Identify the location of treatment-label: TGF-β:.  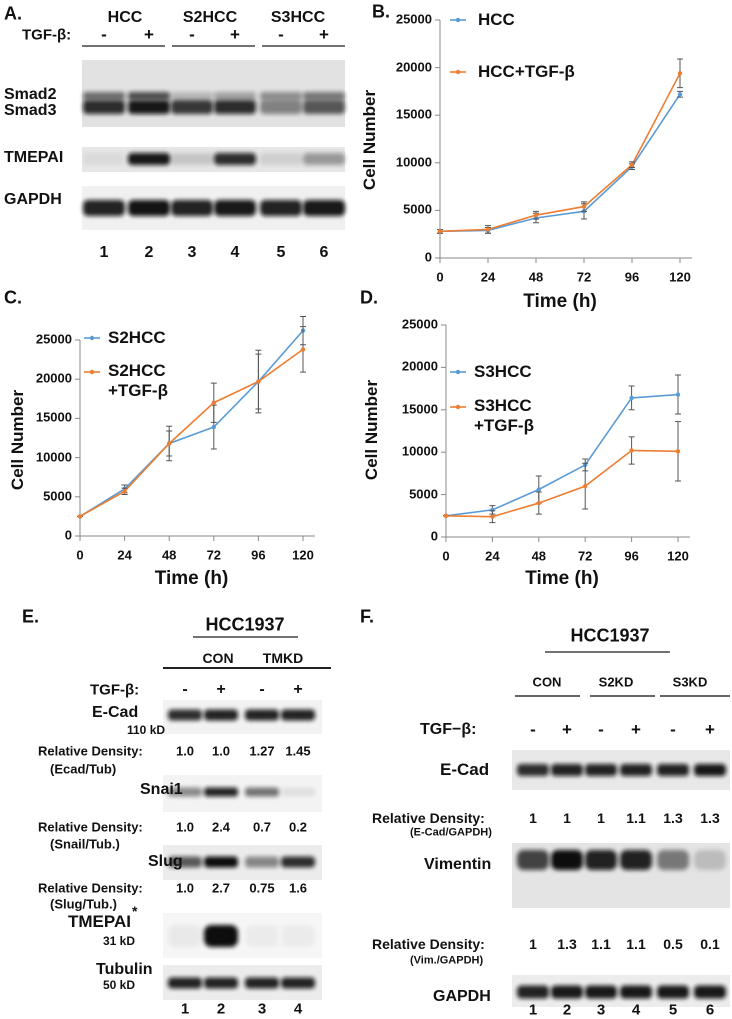
(115, 690).